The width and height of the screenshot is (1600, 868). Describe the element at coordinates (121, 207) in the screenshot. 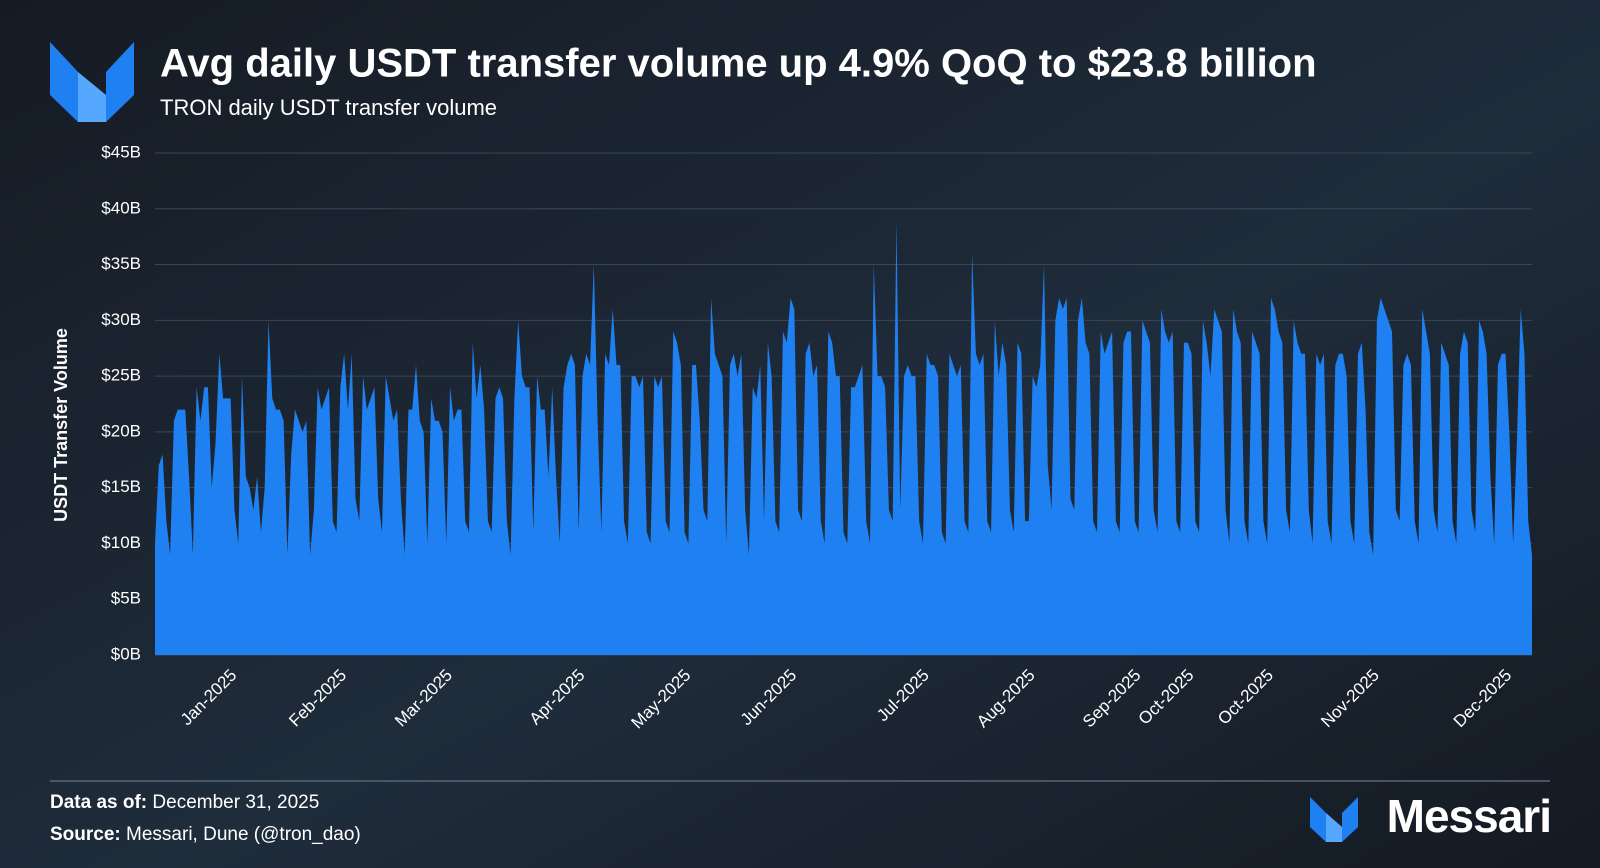

I see `y-tick-label: $40B` at that location.